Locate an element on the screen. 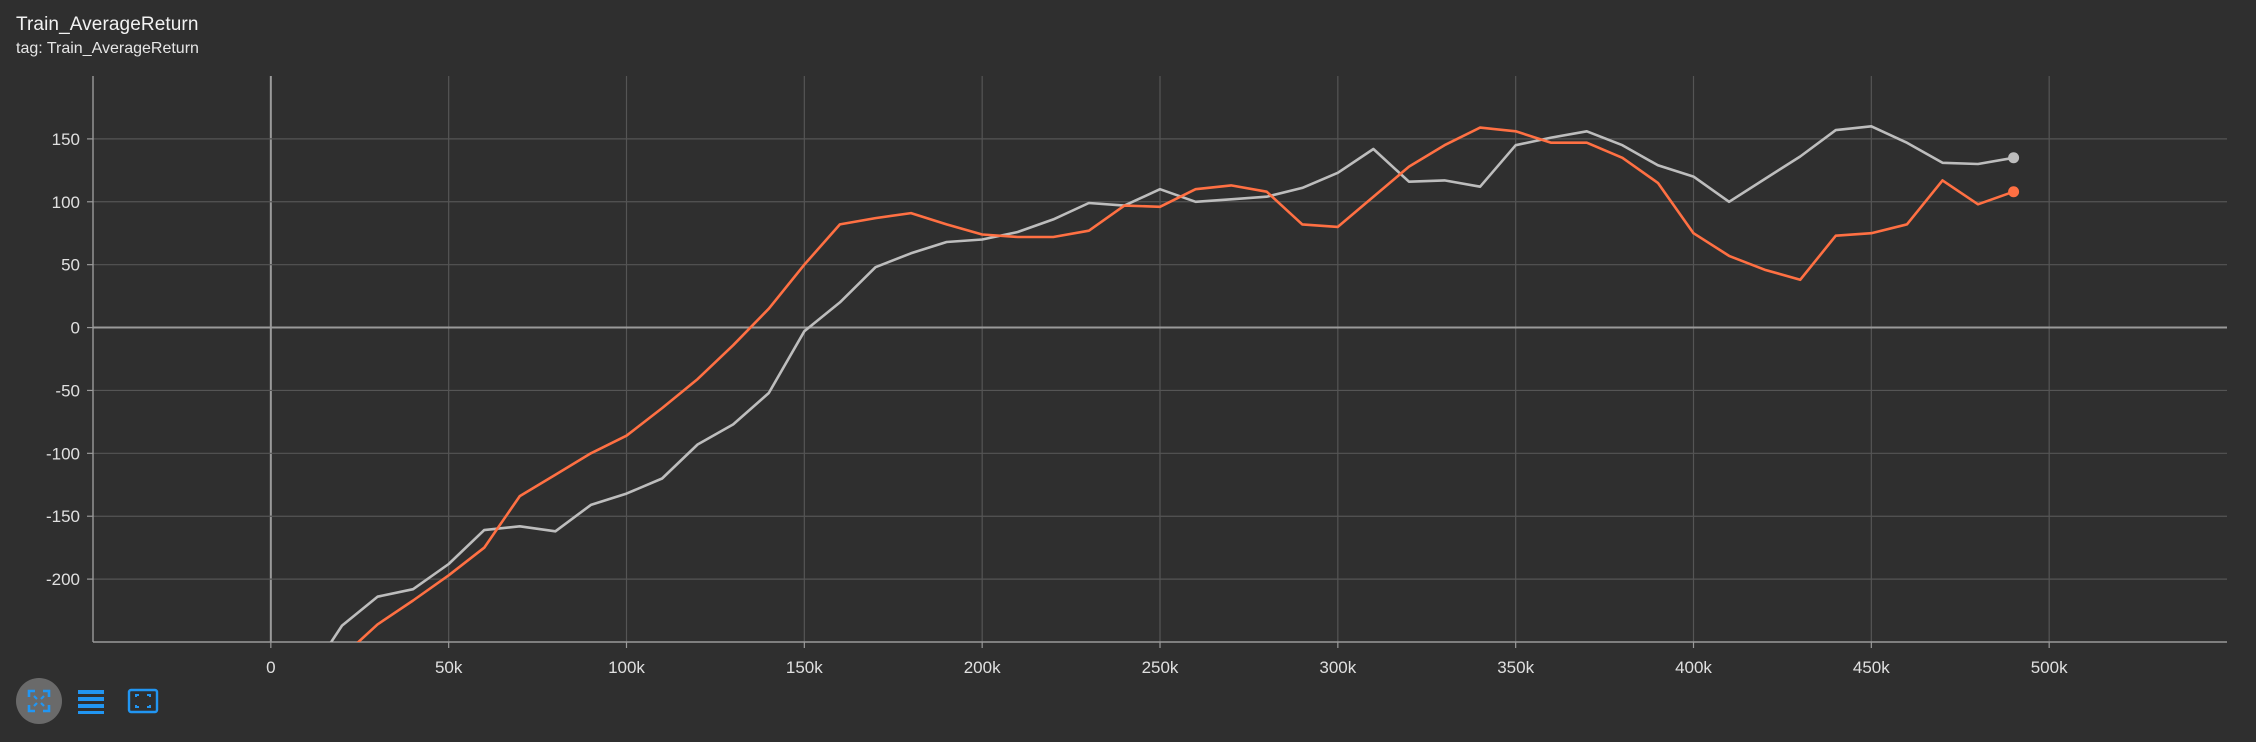  x-tick-label: 50k is located at coordinates (449, 667).